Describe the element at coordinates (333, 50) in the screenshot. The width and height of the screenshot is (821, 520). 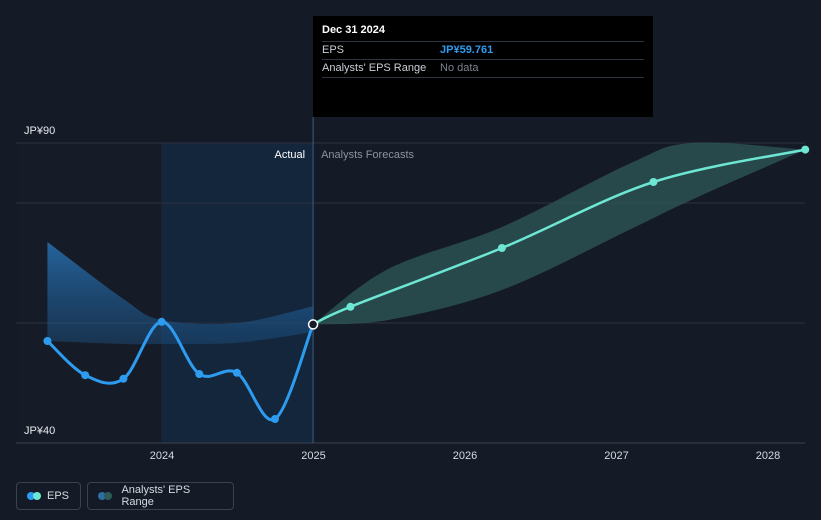
I see `tooltip-eps-label: EPS` at that location.